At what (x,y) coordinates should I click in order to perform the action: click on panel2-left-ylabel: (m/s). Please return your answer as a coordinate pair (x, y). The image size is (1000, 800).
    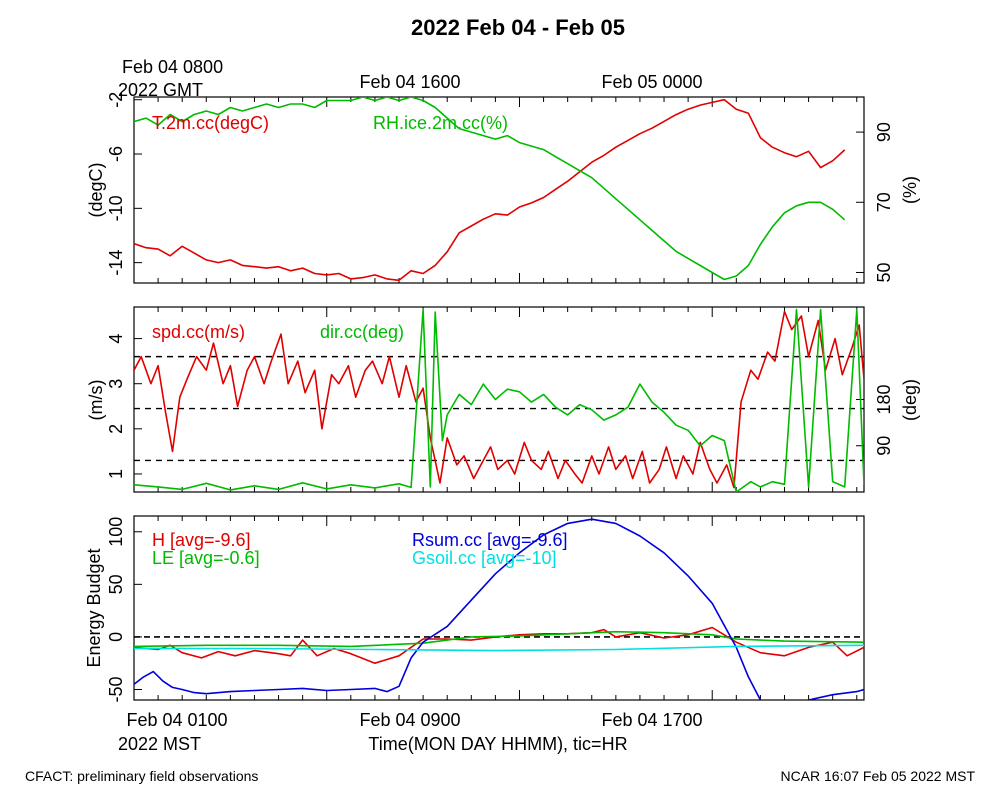
    Looking at the image, I should click on (96, 400).